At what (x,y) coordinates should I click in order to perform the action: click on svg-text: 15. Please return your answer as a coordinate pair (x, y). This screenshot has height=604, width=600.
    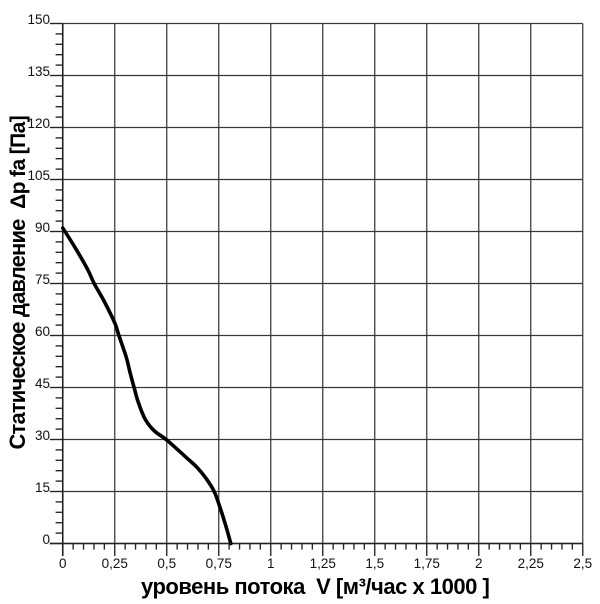
    Looking at the image, I should click on (42, 487).